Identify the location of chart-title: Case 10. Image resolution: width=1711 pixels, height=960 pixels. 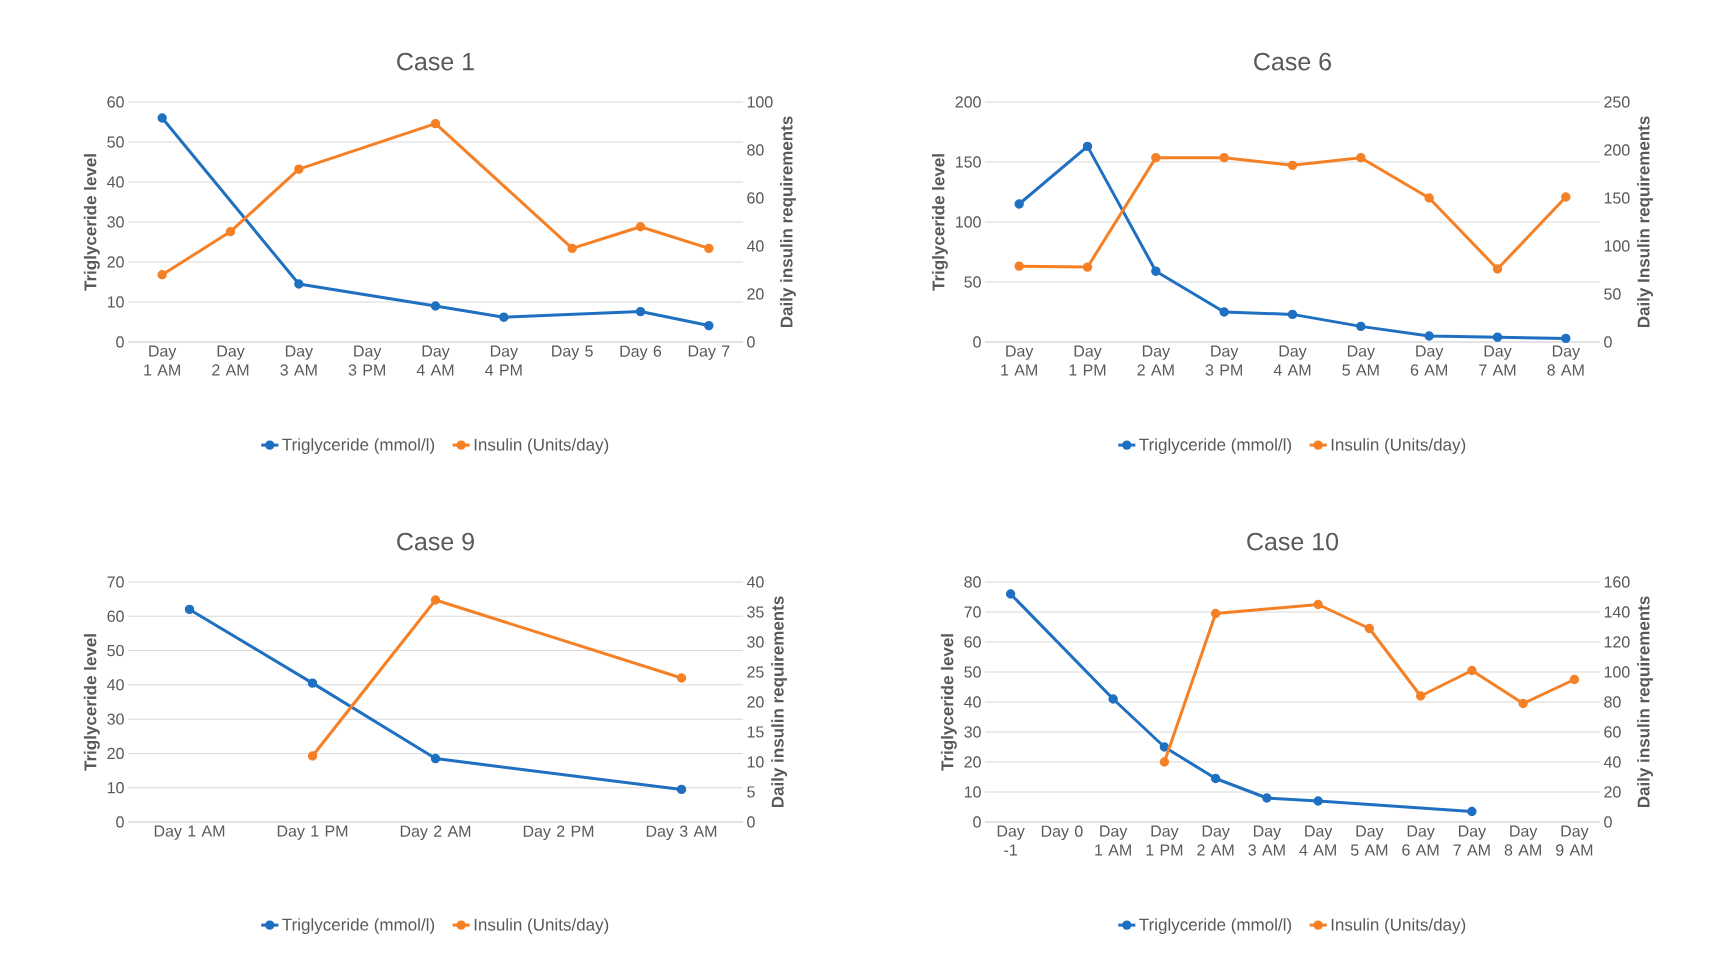
(1293, 541).